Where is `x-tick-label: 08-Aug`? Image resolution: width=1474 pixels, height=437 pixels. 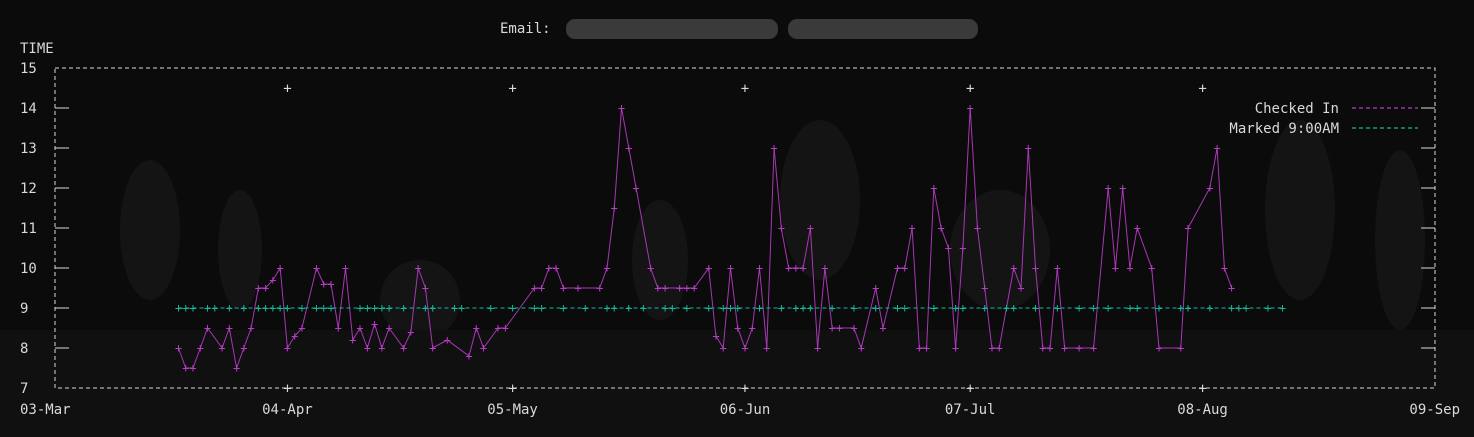 x-tick-label: 08-Aug is located at coordinates (1202, 410).